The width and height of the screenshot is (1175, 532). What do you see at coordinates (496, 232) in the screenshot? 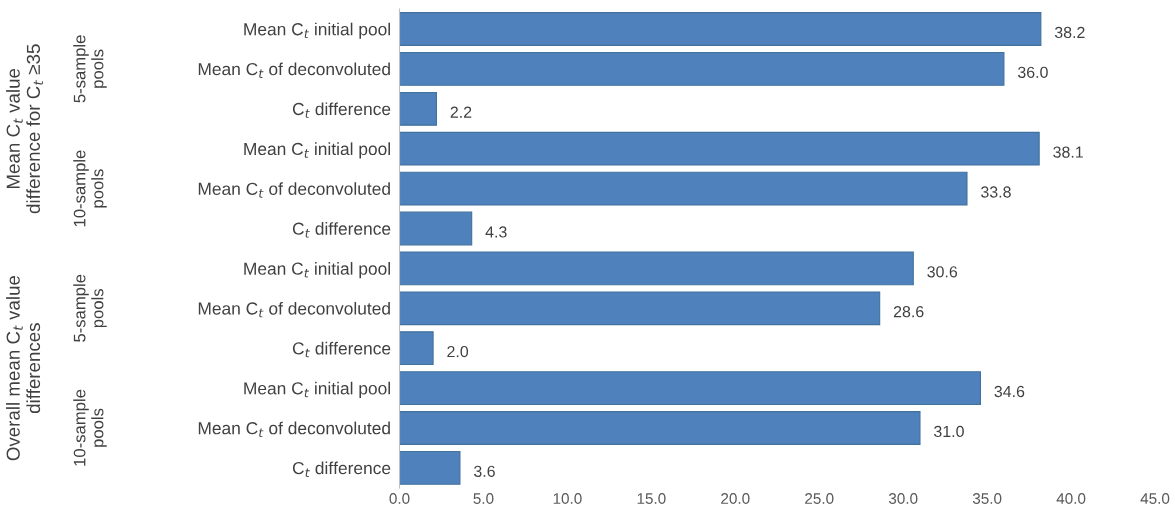
I see `data-label: 4.3` at bounding box center [496, 232].